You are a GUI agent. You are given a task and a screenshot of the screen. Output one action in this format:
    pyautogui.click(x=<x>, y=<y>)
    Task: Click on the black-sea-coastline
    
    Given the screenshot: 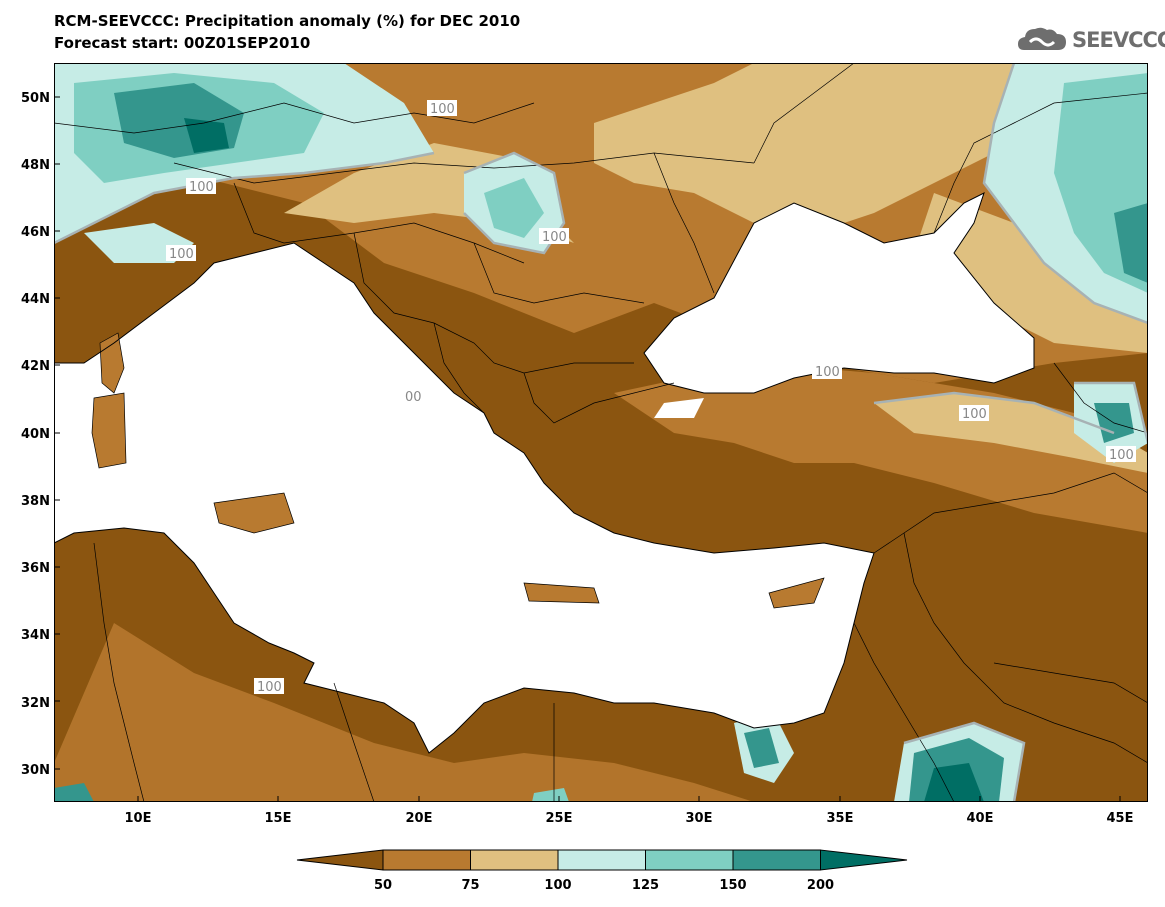 What is the action you would take?
    pyautogui.click(x=839, y=293)
    